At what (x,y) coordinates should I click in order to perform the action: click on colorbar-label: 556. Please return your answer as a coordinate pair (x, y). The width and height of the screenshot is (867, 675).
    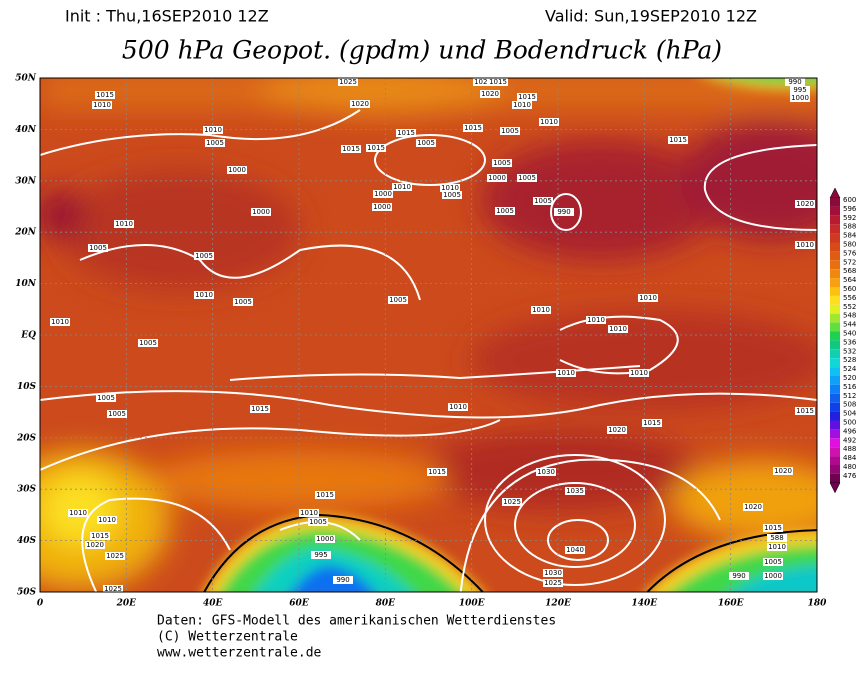
    Looking at the image, I should click on (850, 298).